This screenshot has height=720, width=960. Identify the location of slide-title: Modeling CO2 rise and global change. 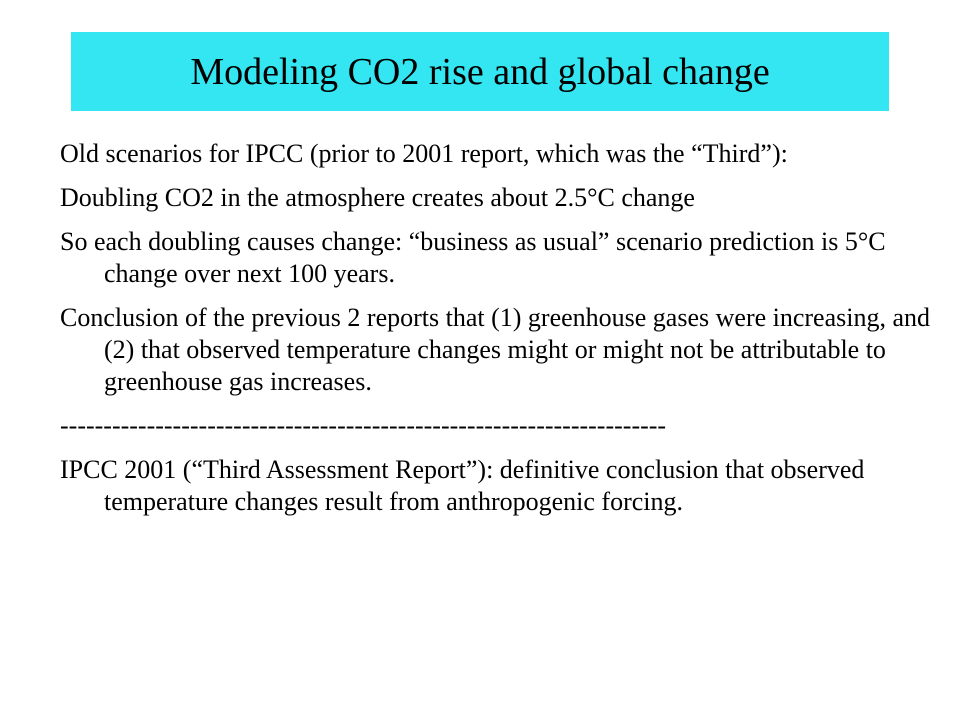
(480, 71).